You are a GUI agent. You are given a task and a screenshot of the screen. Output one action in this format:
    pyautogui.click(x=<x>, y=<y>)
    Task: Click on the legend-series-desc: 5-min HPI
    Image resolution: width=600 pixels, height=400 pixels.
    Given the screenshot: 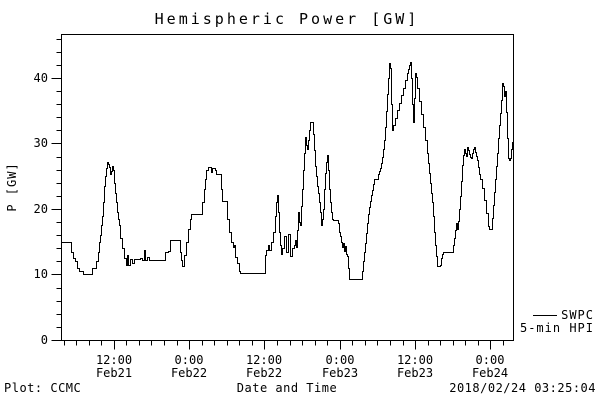 What is the action you would take?
    pyautogui.click(x=556, y=328)
    